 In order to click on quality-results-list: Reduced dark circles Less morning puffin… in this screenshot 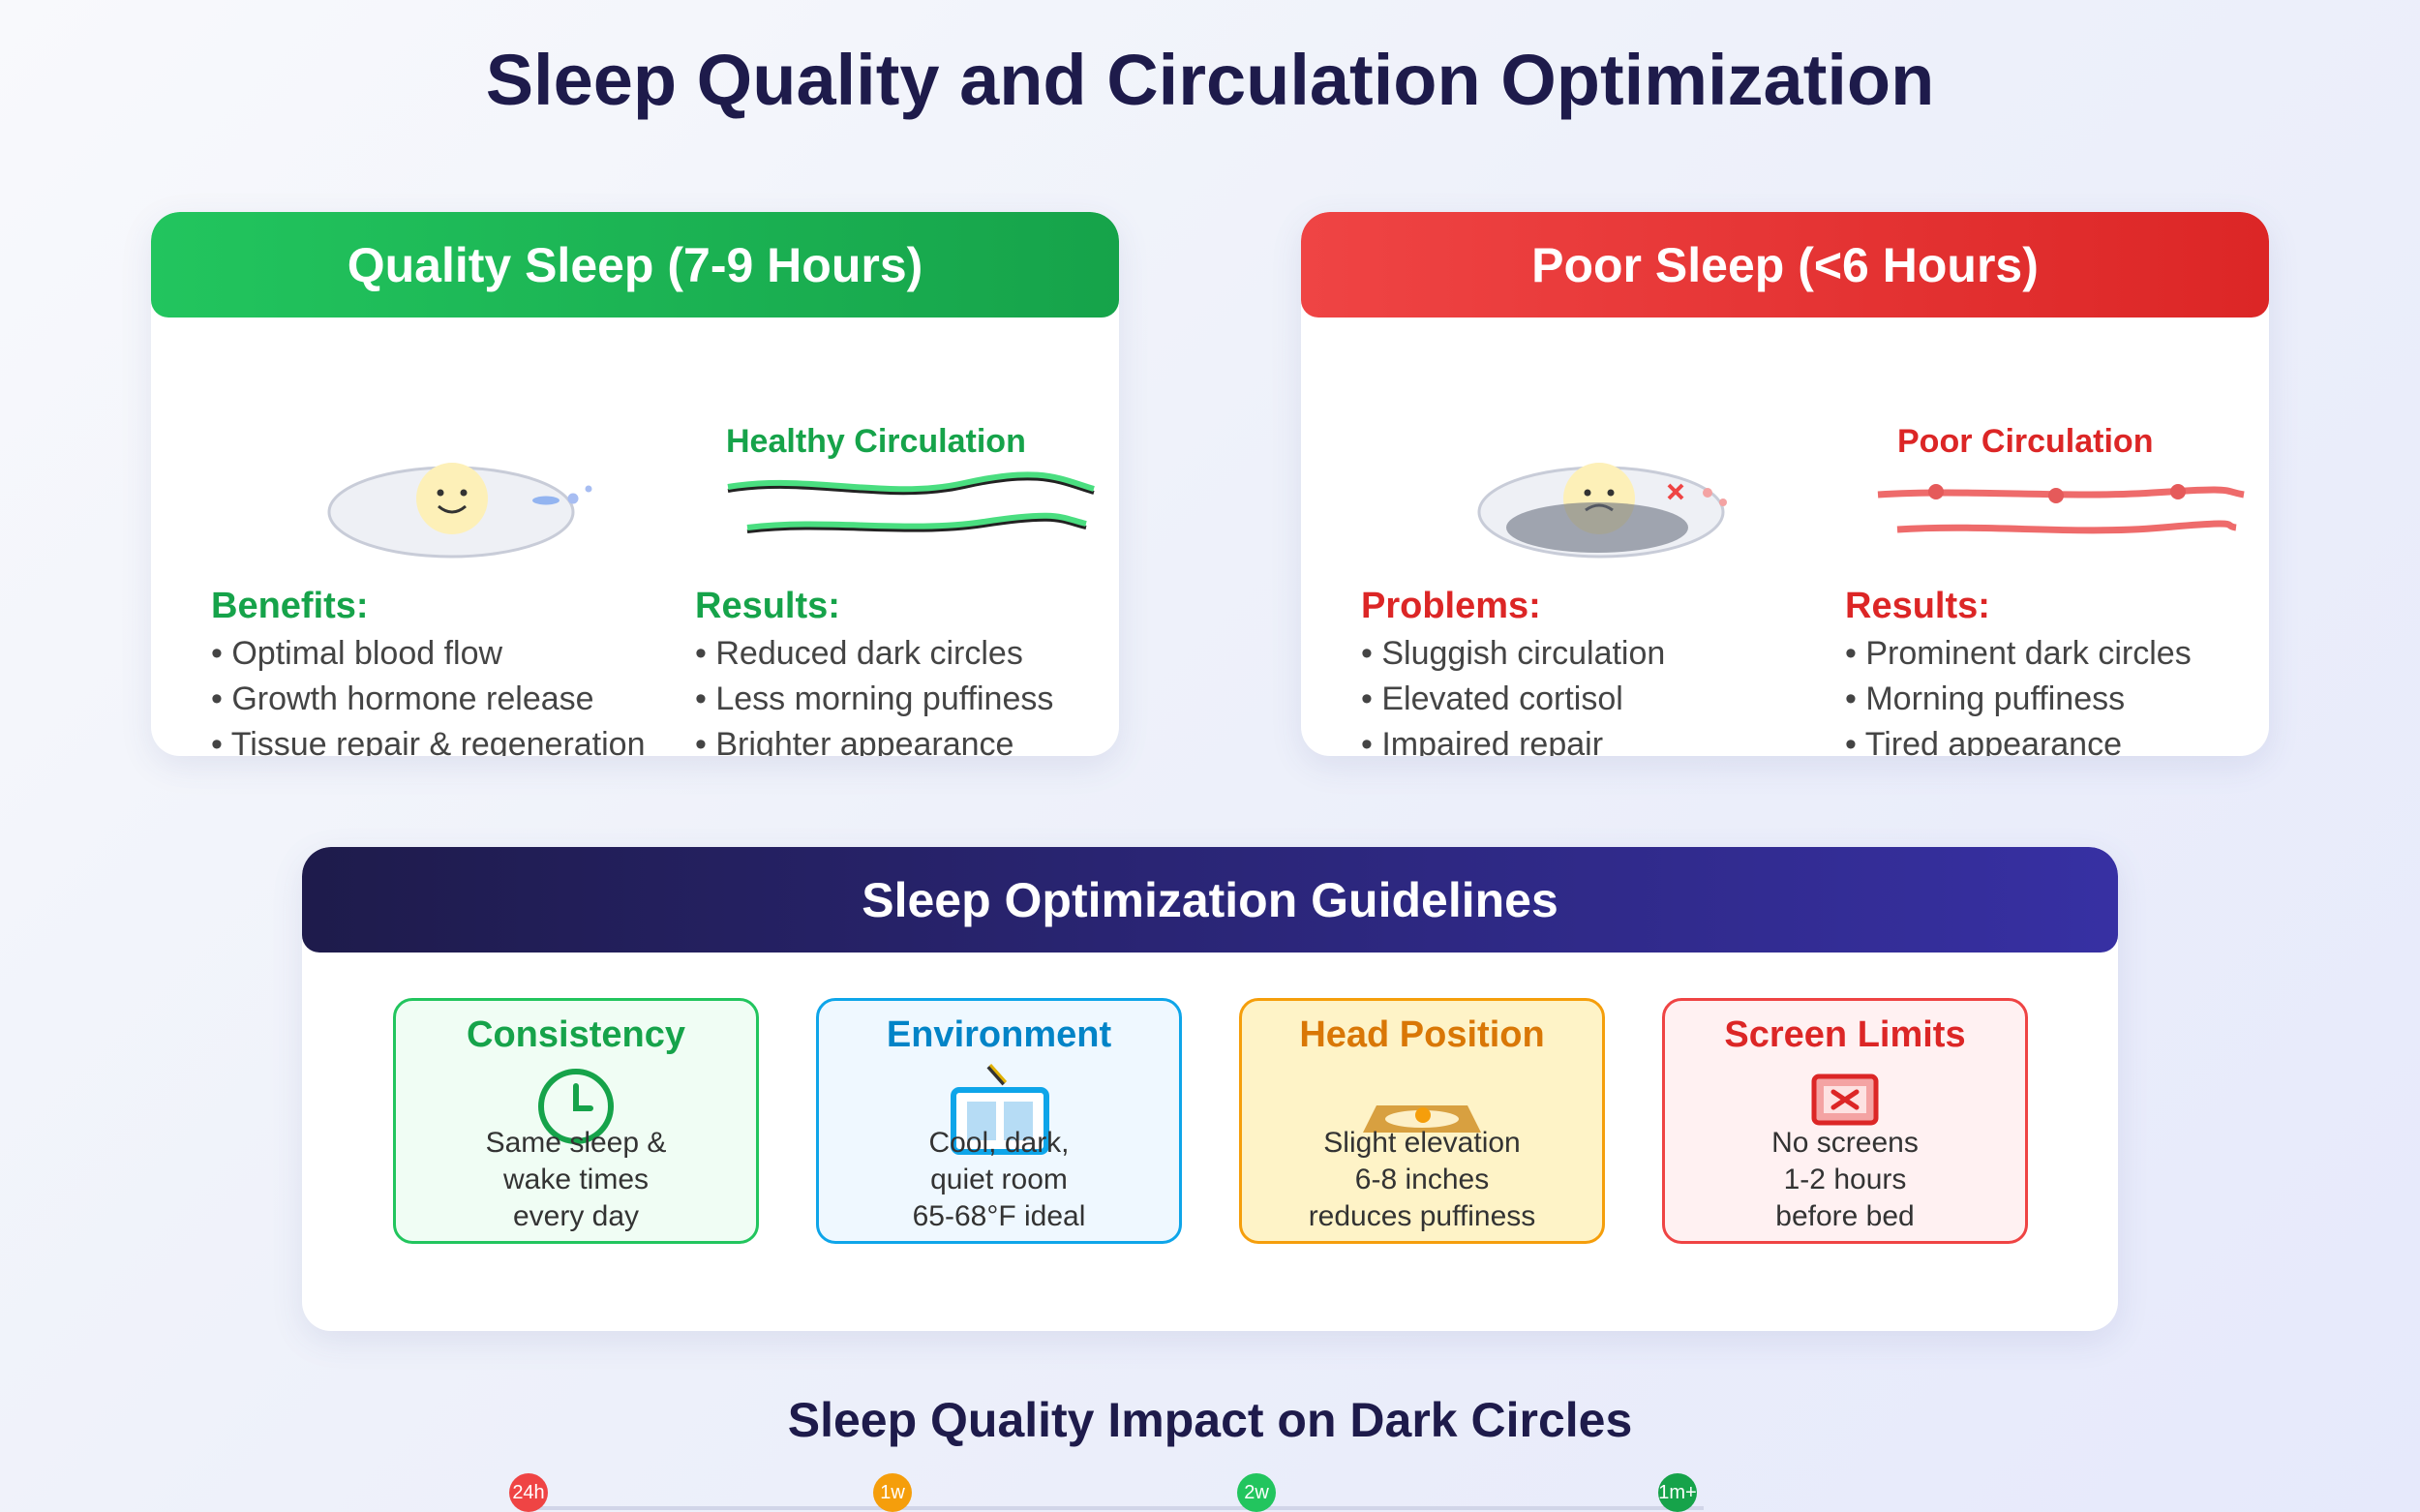, I will do `click(874, 693)`.